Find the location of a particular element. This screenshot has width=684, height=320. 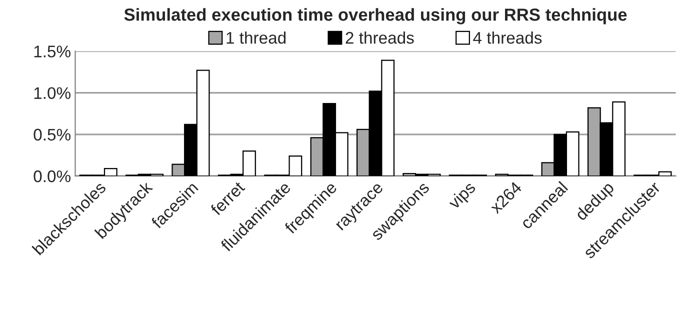

legend-label: 2 threads is located at coordinates (380, 37).